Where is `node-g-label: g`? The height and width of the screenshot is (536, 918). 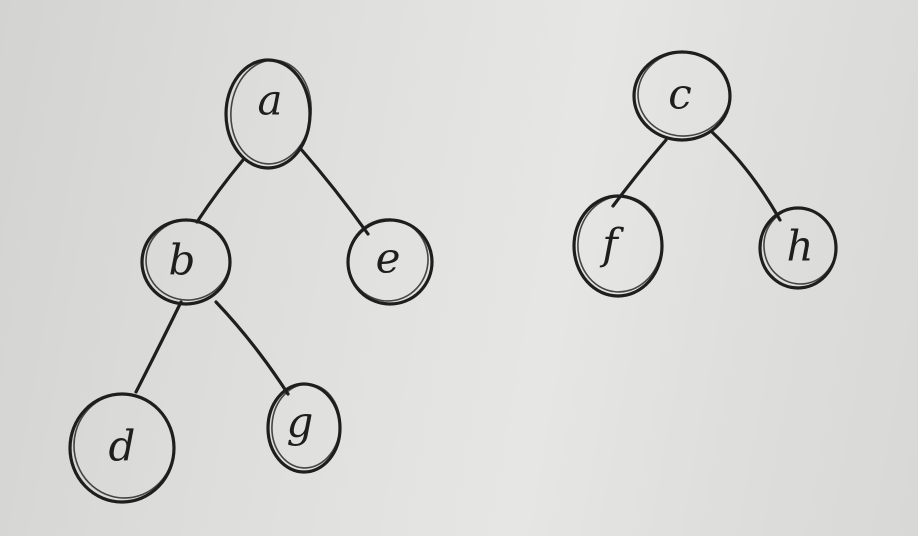 node-g-label: g is located at coordinates (300, 422).